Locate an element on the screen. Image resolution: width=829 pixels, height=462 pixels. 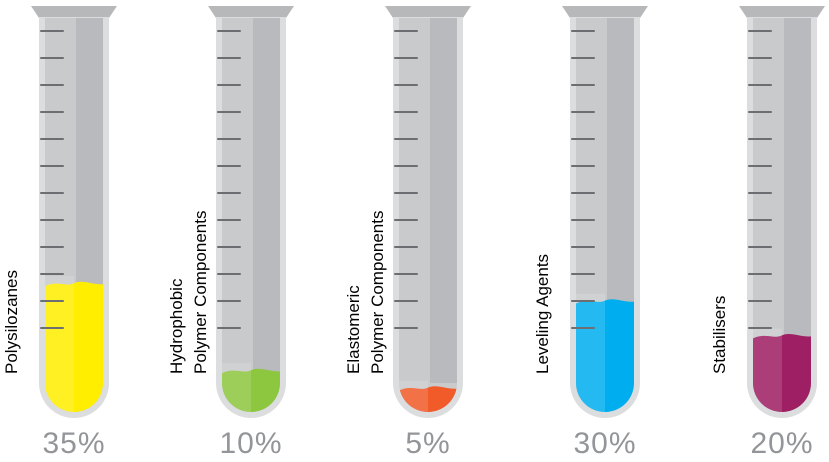
value-label: 30% is located at coordinates (604, 443).